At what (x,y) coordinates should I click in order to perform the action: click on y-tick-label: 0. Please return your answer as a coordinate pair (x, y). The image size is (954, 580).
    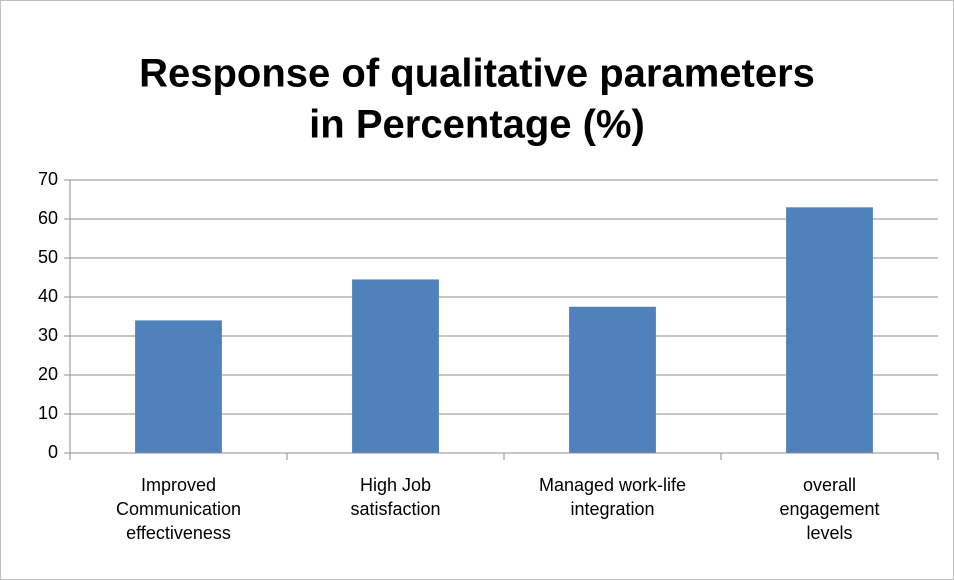
    Looking at the image, I should click on (53, 452).